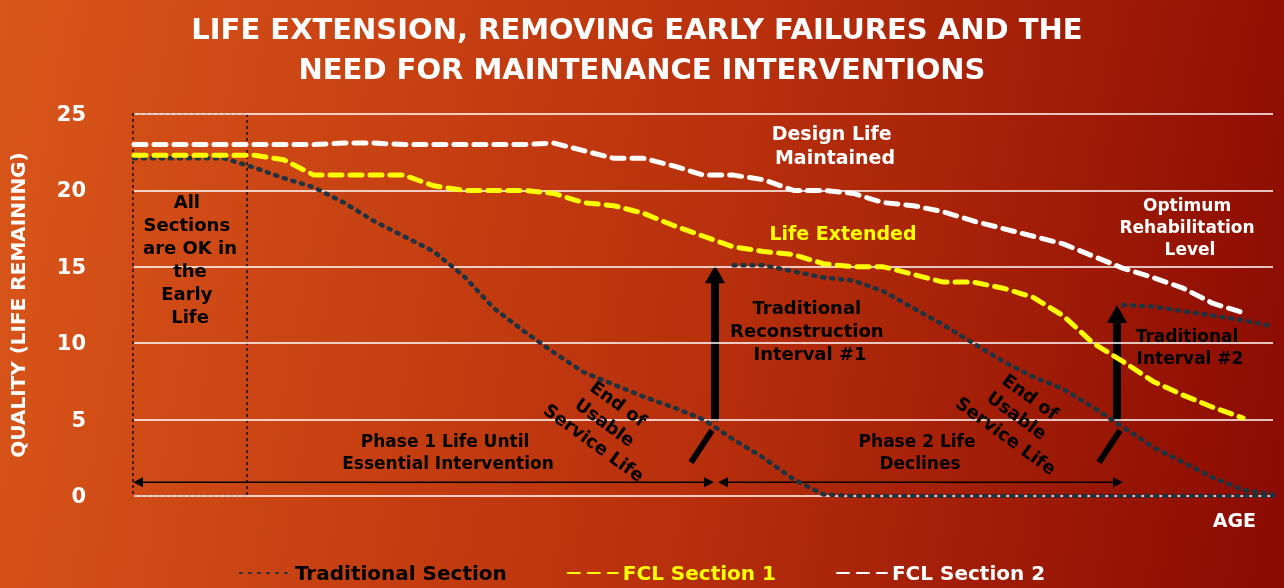  Describe the element at coordinates (1190, 347) in the screenshot. I see `annotation: Traditional Interval #2` at that location.